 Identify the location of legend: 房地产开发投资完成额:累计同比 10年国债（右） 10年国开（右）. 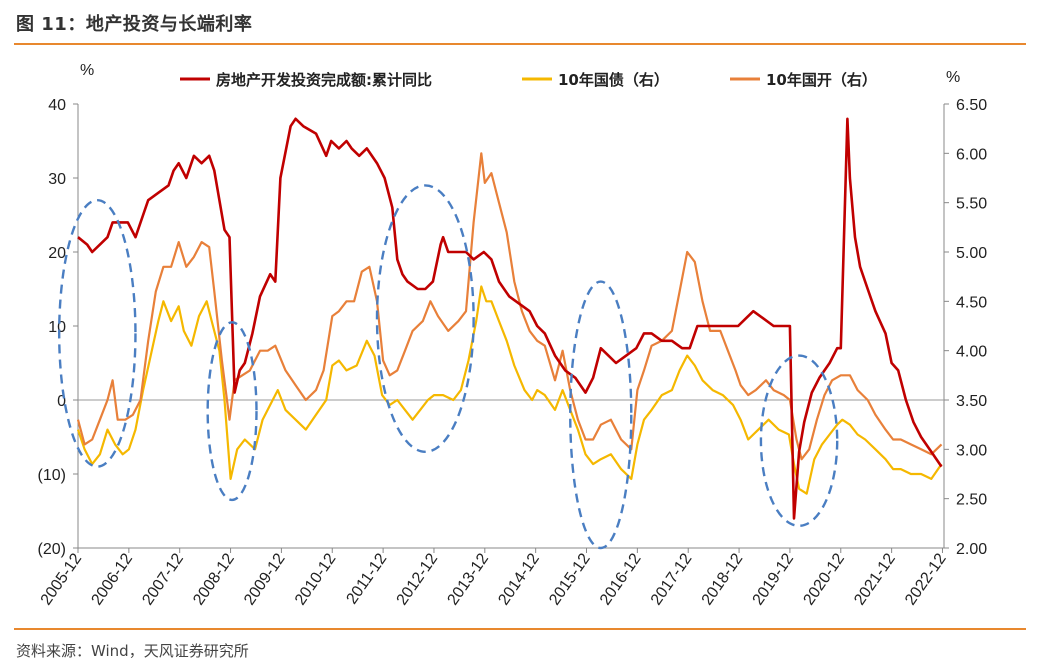
(528, 80).